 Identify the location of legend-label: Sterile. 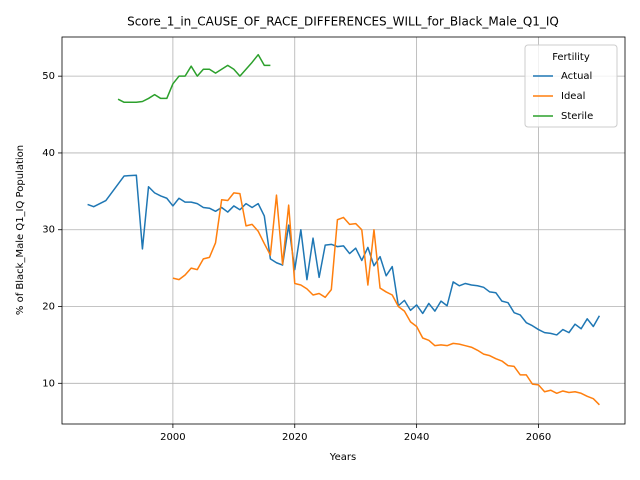
(577, 116).